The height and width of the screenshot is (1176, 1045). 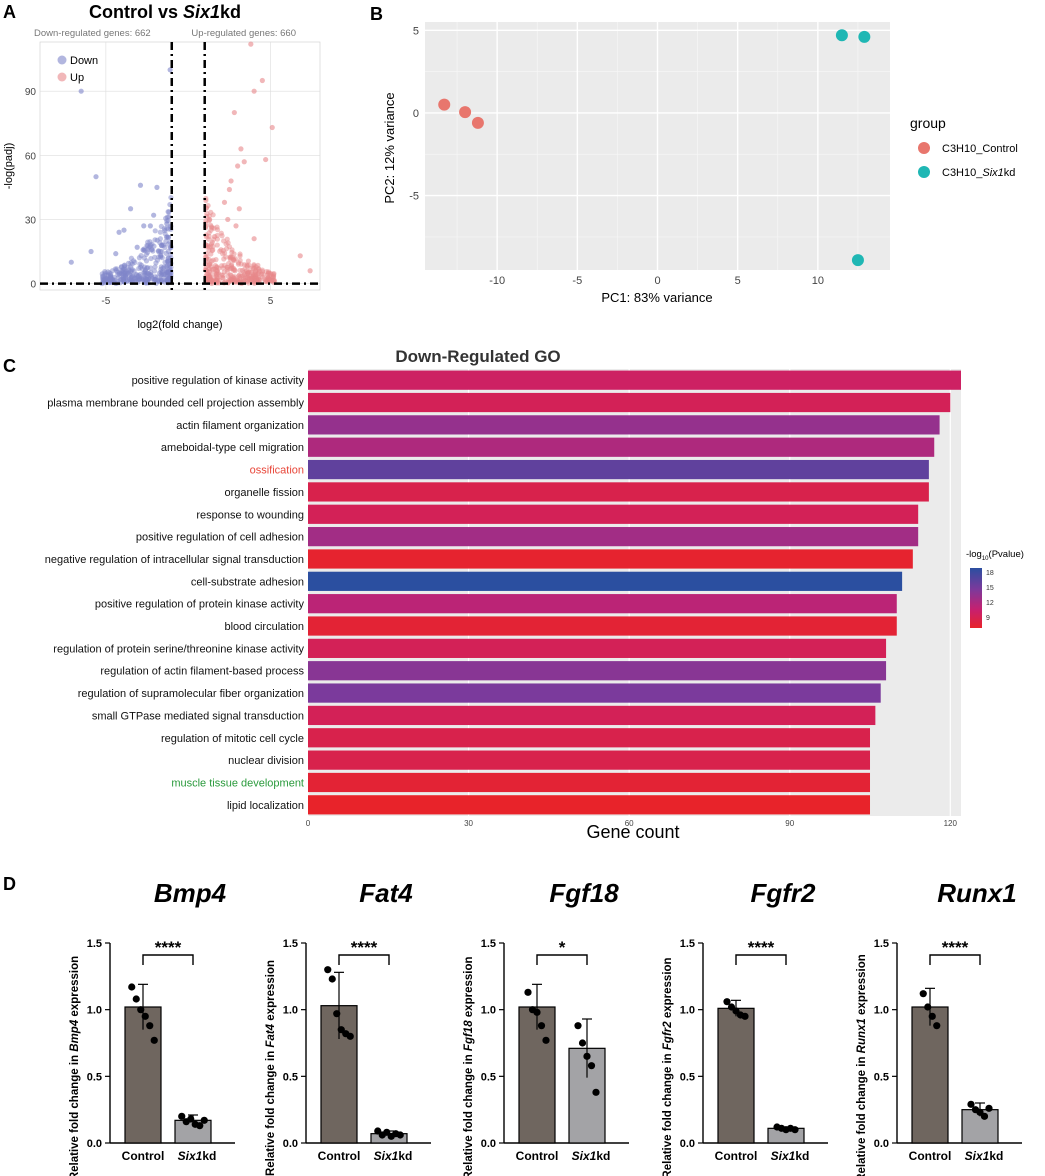 I want to click on volcano-title: Control vs Six1kd, so click(x=165, y=12).